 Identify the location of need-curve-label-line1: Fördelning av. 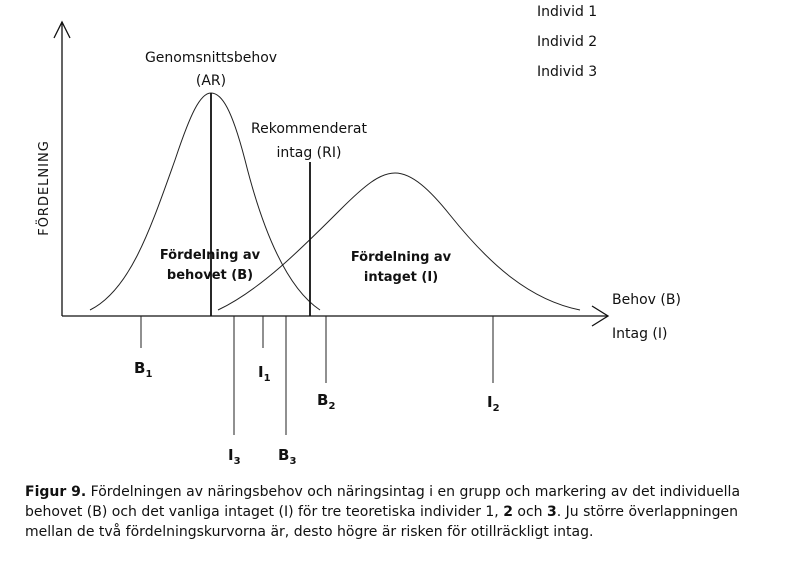
(210, 255).